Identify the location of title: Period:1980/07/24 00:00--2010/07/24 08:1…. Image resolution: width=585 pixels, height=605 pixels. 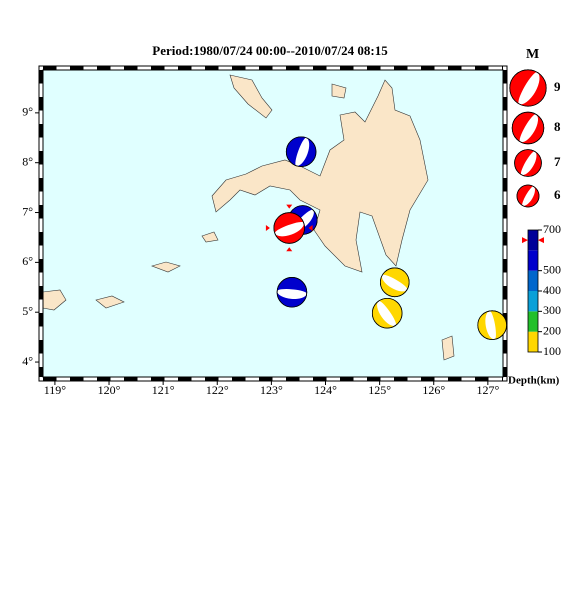
(270, 50).